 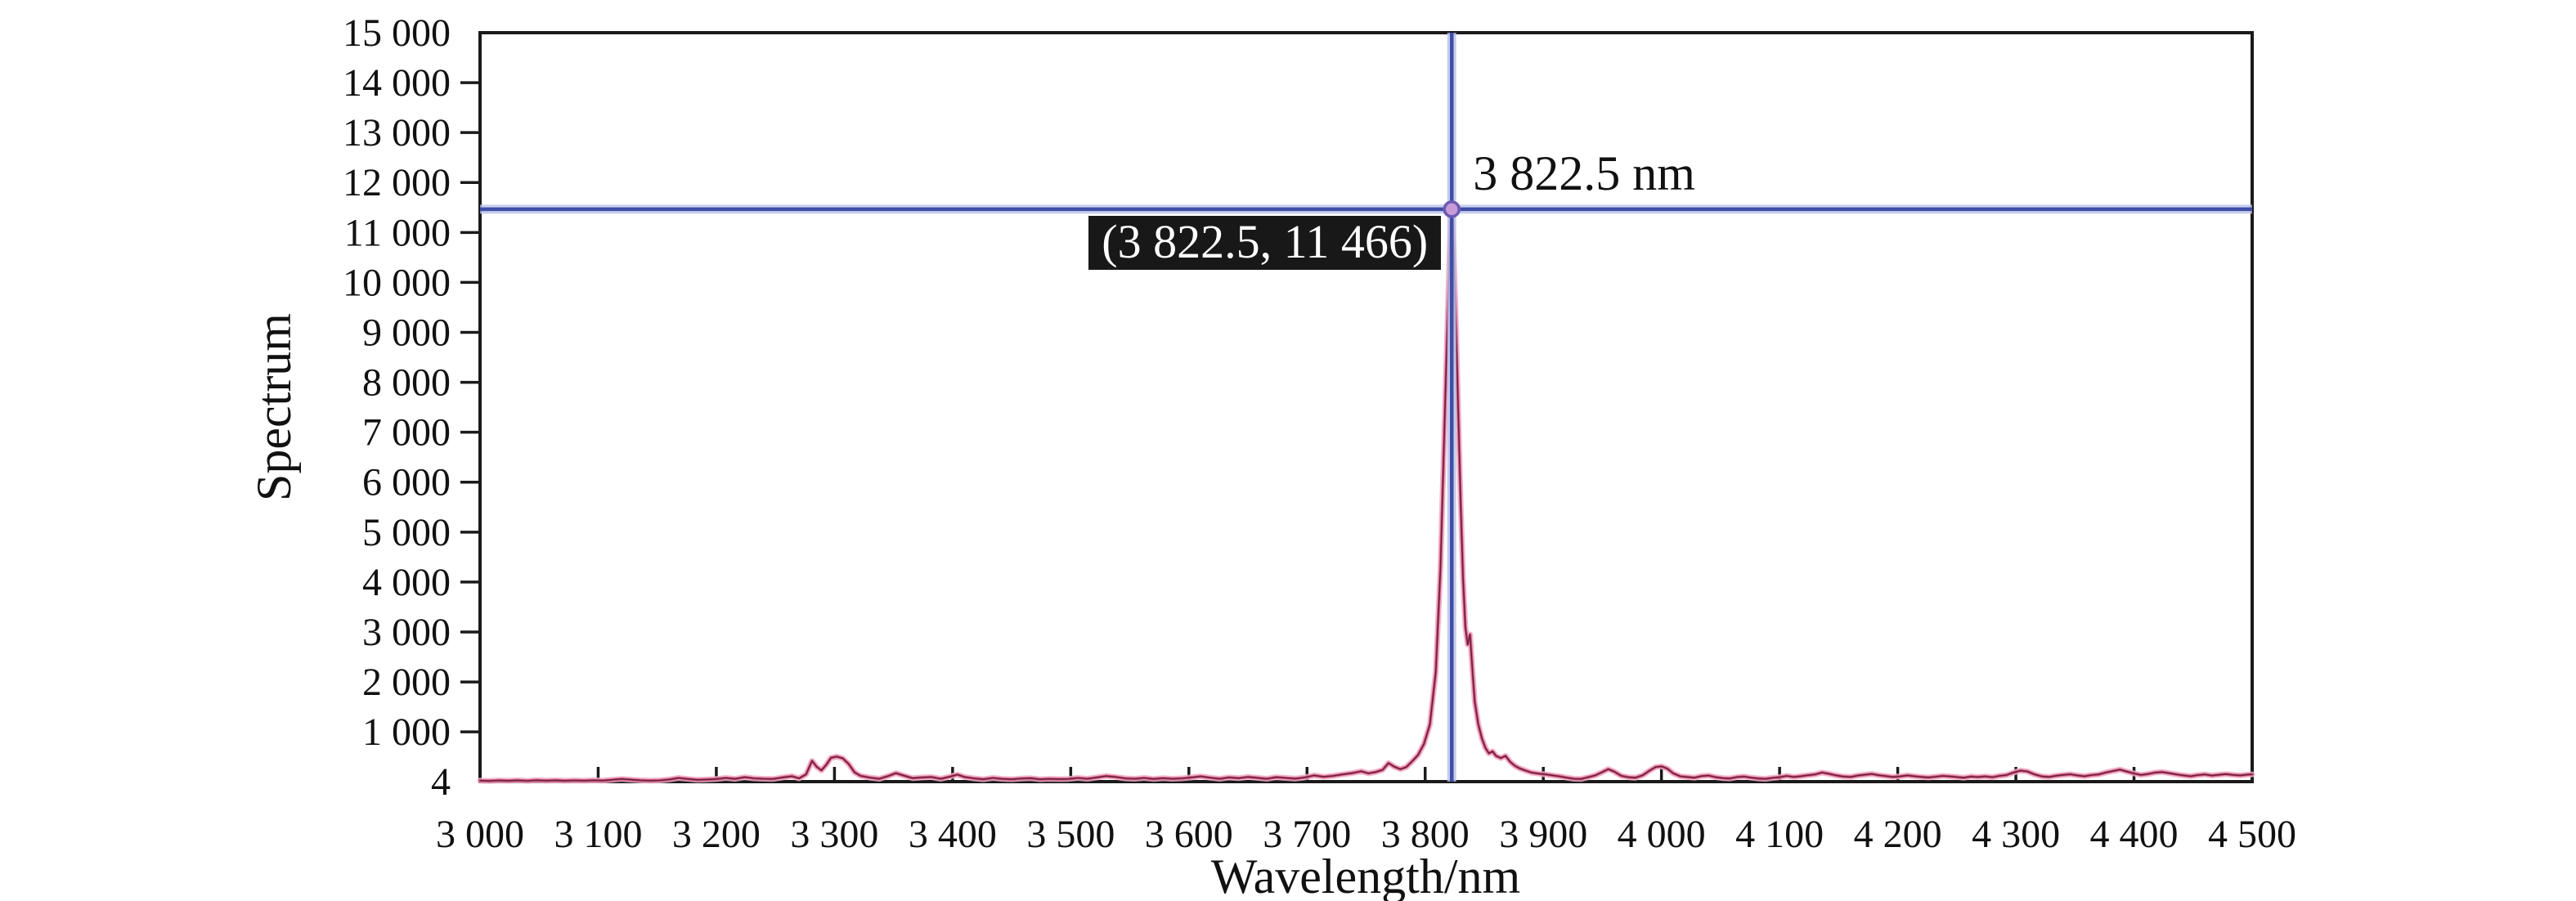 I want to click on y-tick-label: 4 000, so click(x=406, y=582).